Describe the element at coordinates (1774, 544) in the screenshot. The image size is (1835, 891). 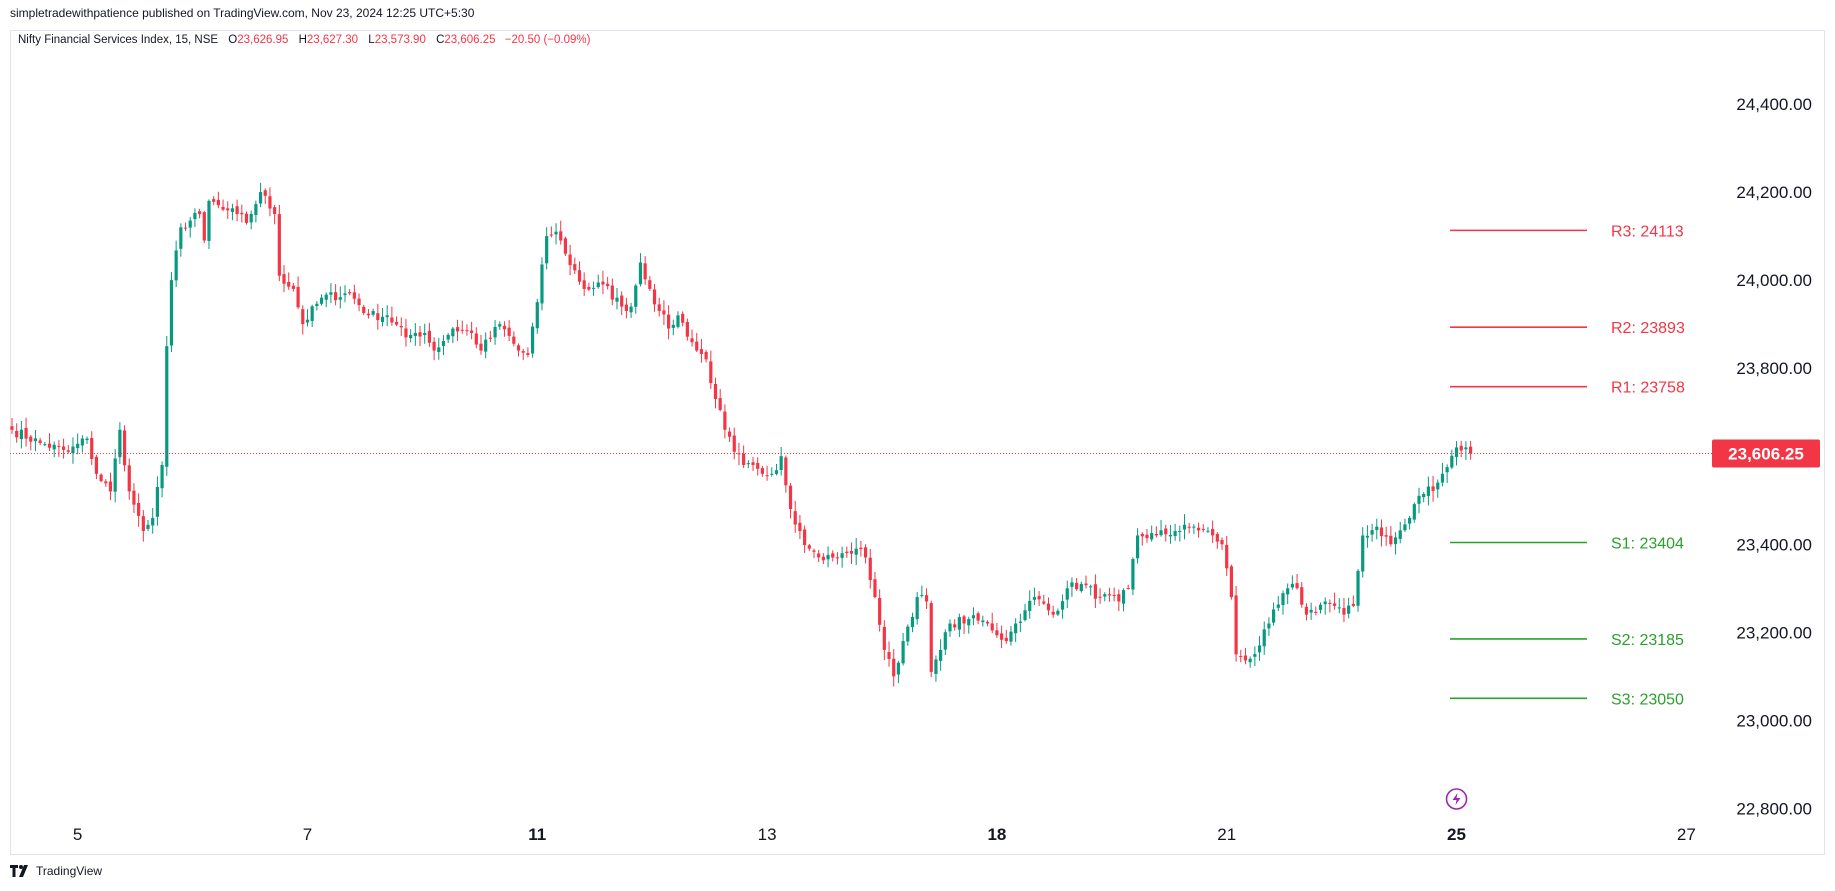
I see `y-tick-label: 23,400.00` at that location.